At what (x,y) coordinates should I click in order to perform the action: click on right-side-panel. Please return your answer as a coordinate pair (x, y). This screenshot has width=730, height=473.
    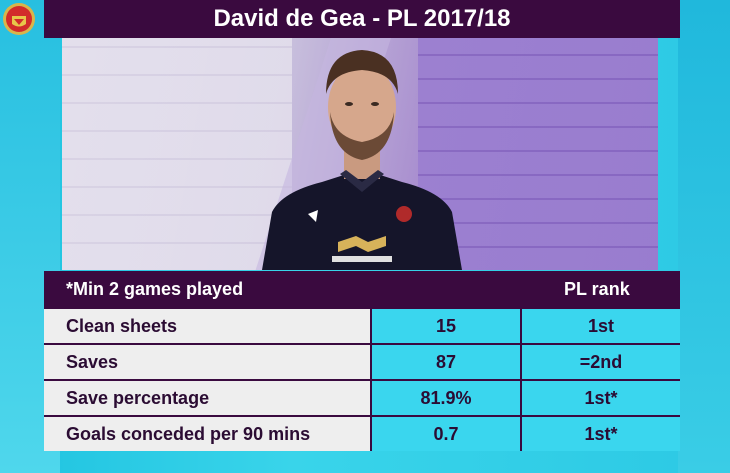
    Looking at the image, I should click on (704, 236).